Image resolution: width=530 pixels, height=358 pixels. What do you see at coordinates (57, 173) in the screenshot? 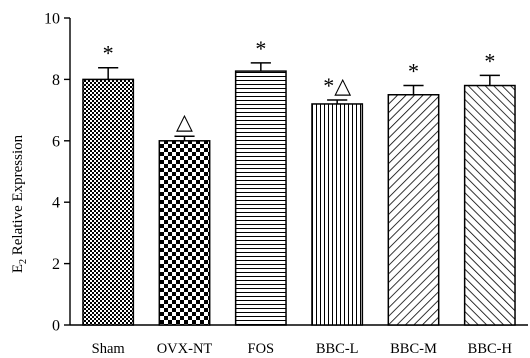
I see `y-axis: 0 2 4 6 8 10` at bounding box center [57, 173].